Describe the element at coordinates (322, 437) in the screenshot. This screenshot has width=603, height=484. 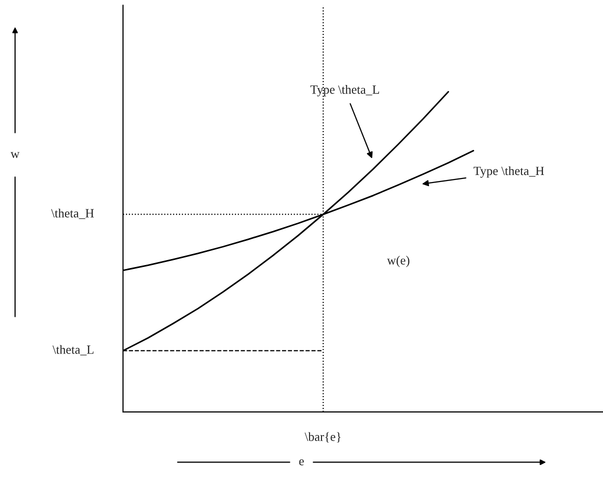
I see `text: \bar{e}` at that location.